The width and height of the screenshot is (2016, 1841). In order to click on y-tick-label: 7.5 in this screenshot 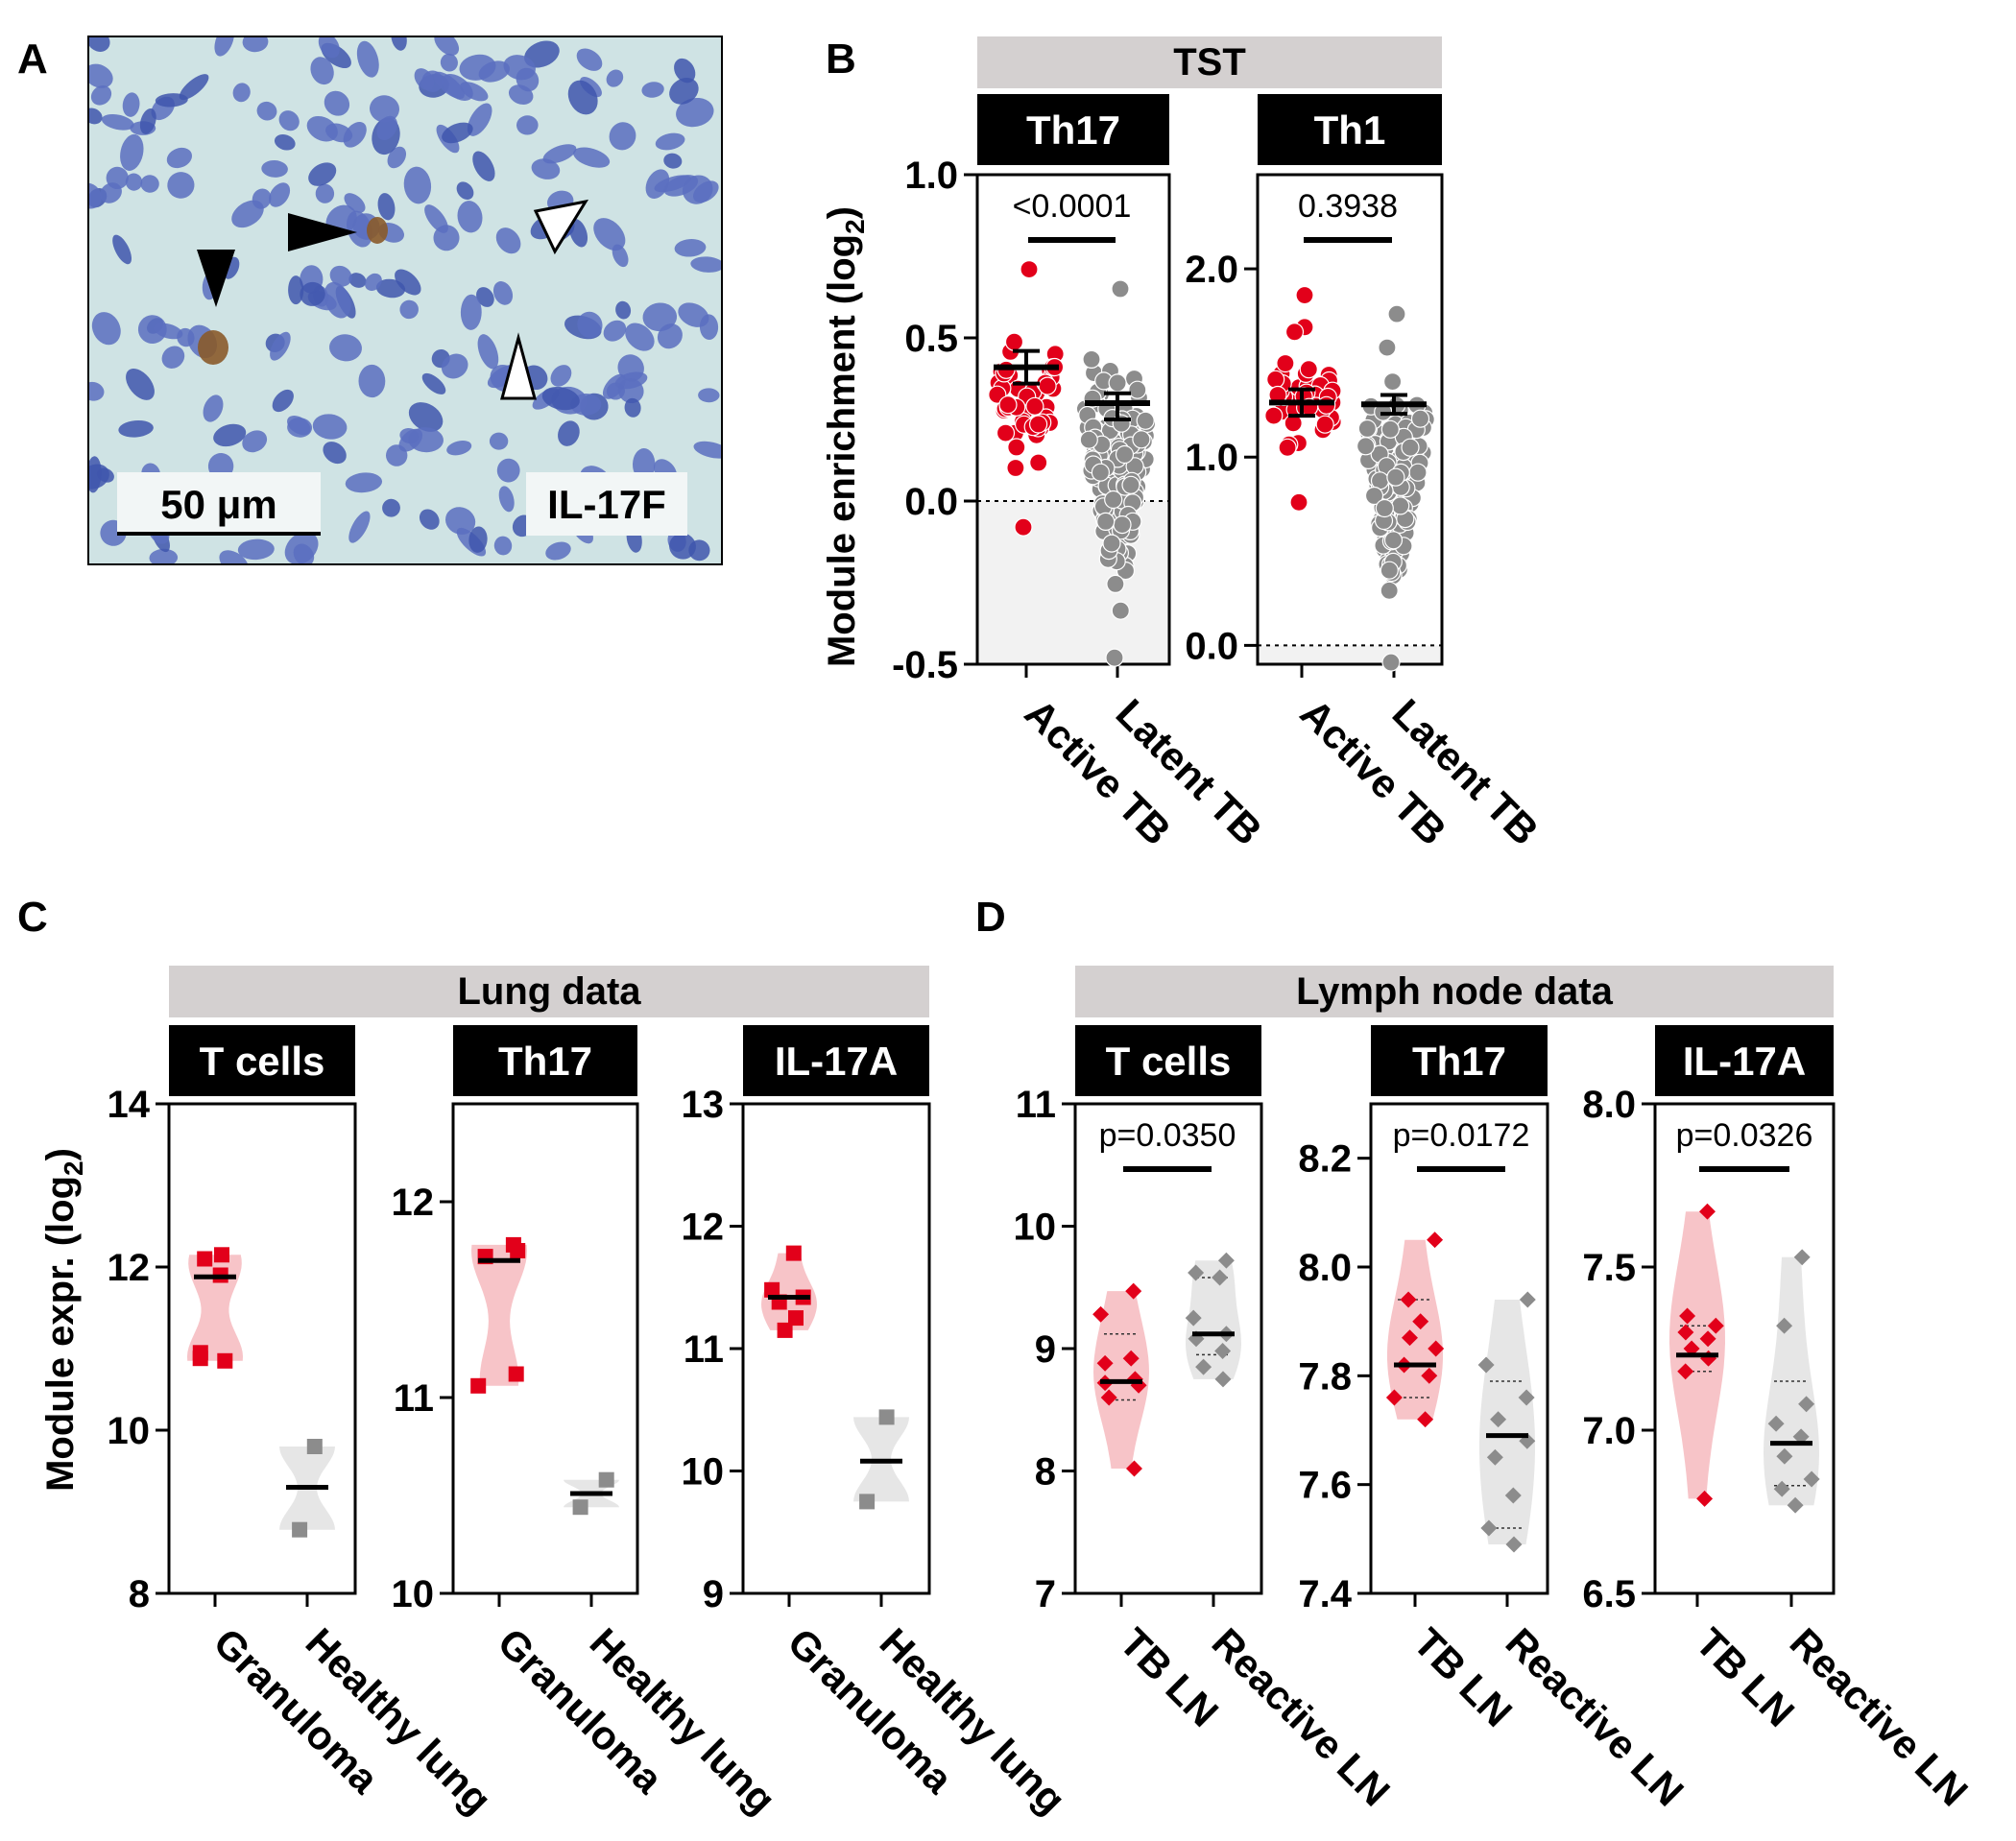, I will do `click(1609, 1268)`.